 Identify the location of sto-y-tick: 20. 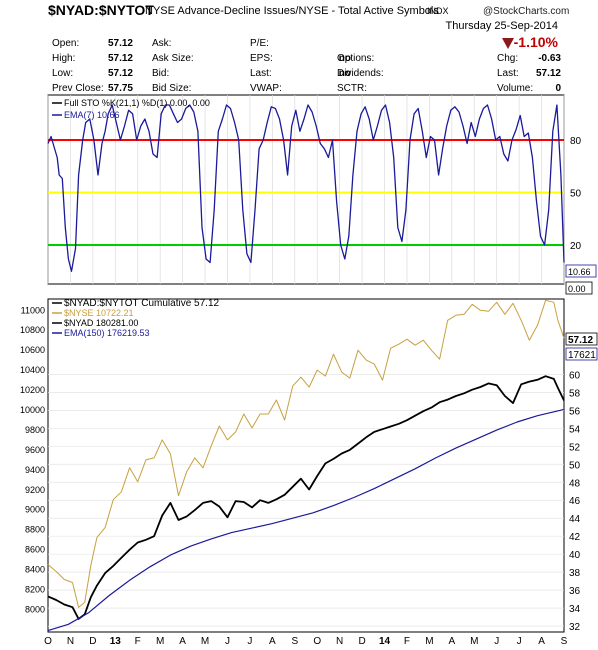
(576, 246).